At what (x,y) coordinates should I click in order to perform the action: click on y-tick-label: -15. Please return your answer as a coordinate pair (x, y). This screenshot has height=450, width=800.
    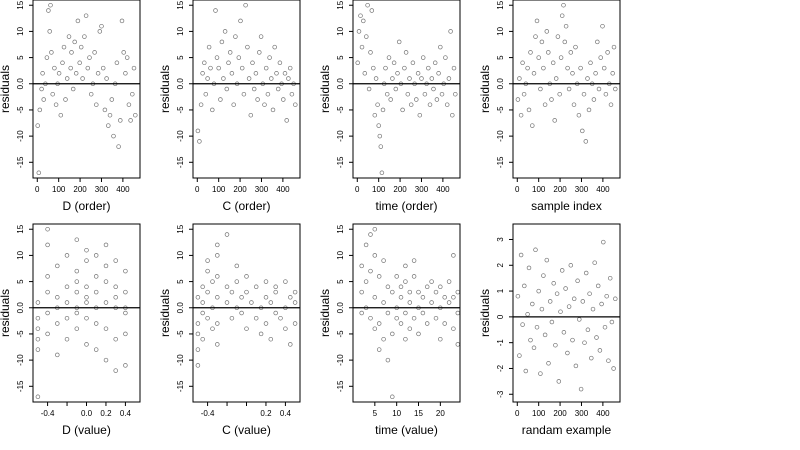
    Looking at the image, I should click on (180, 162).